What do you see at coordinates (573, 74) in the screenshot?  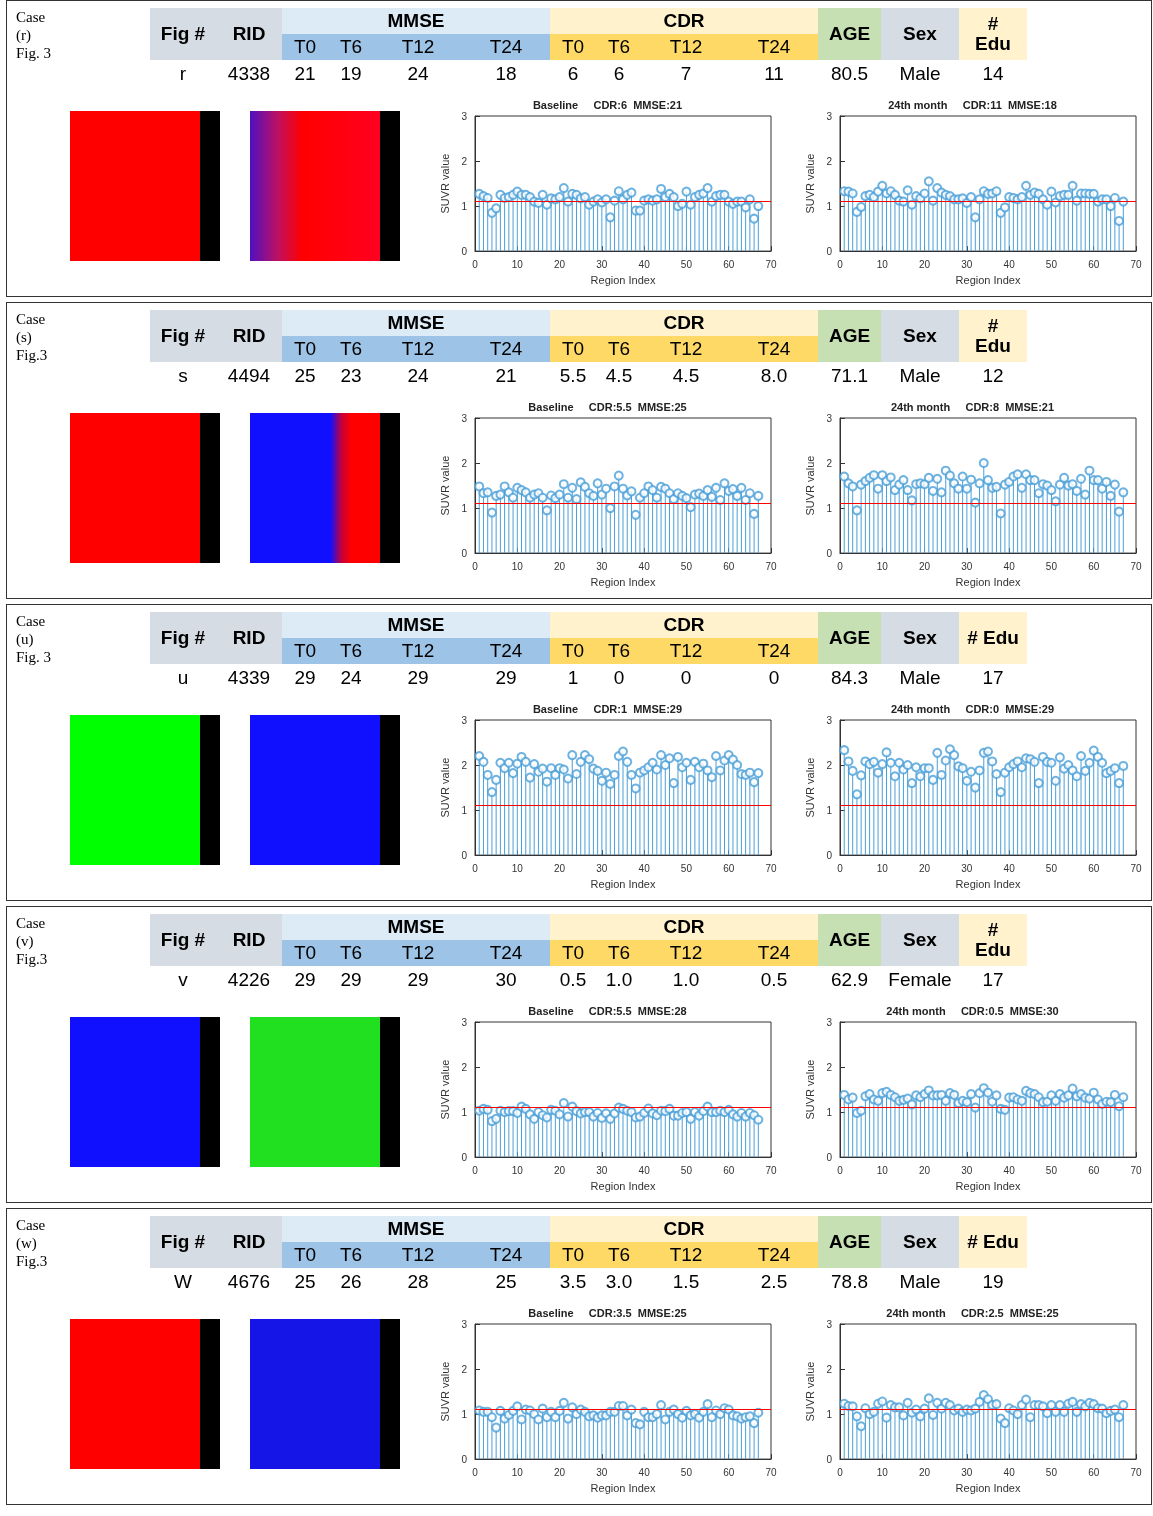 I see `text: 6` at bounding box center [573, 74].